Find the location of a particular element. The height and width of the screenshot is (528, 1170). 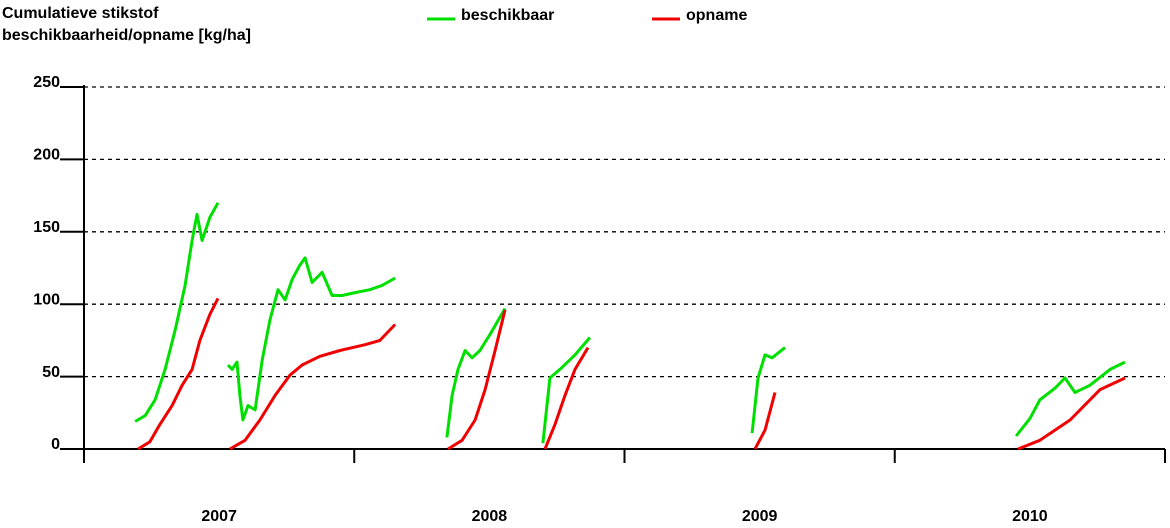

legend-label: opname is located at coordinates (716, 15).